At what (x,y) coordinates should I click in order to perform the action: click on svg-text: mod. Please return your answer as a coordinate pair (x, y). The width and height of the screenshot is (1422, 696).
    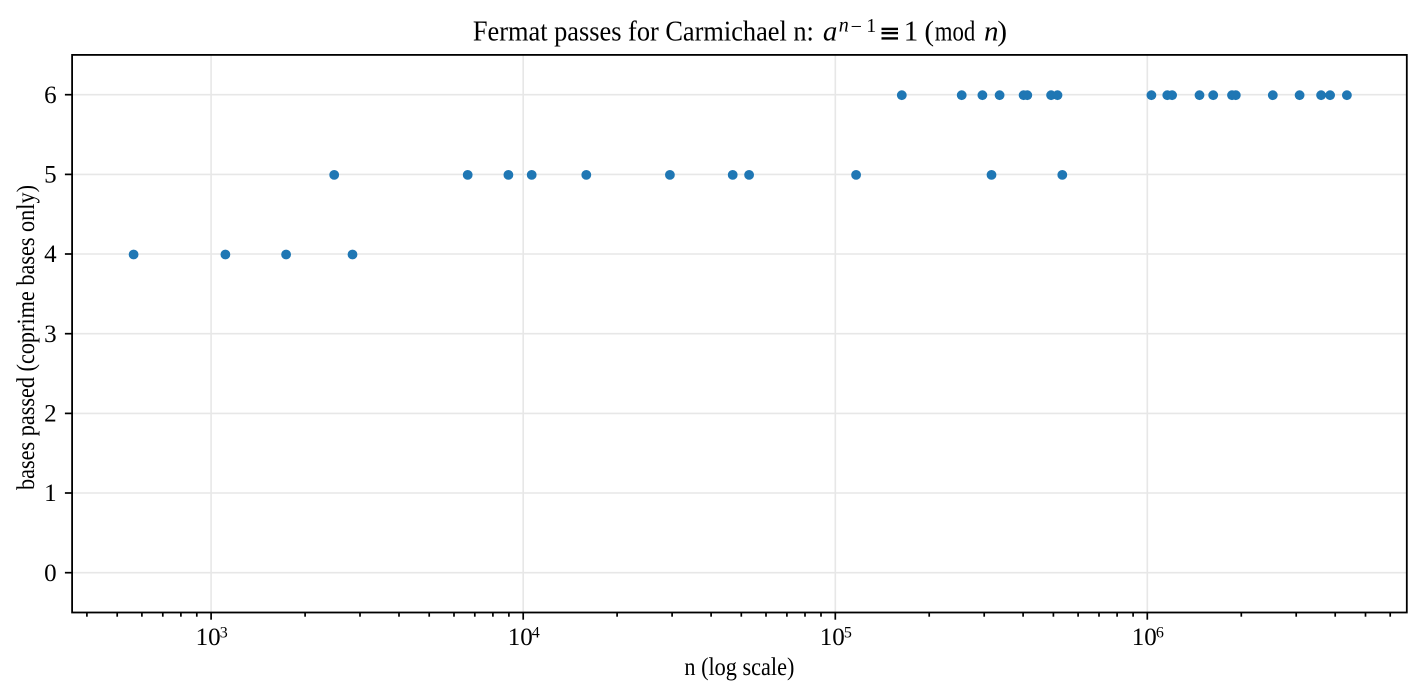
    Looking at the image, I should click on (955, 31).